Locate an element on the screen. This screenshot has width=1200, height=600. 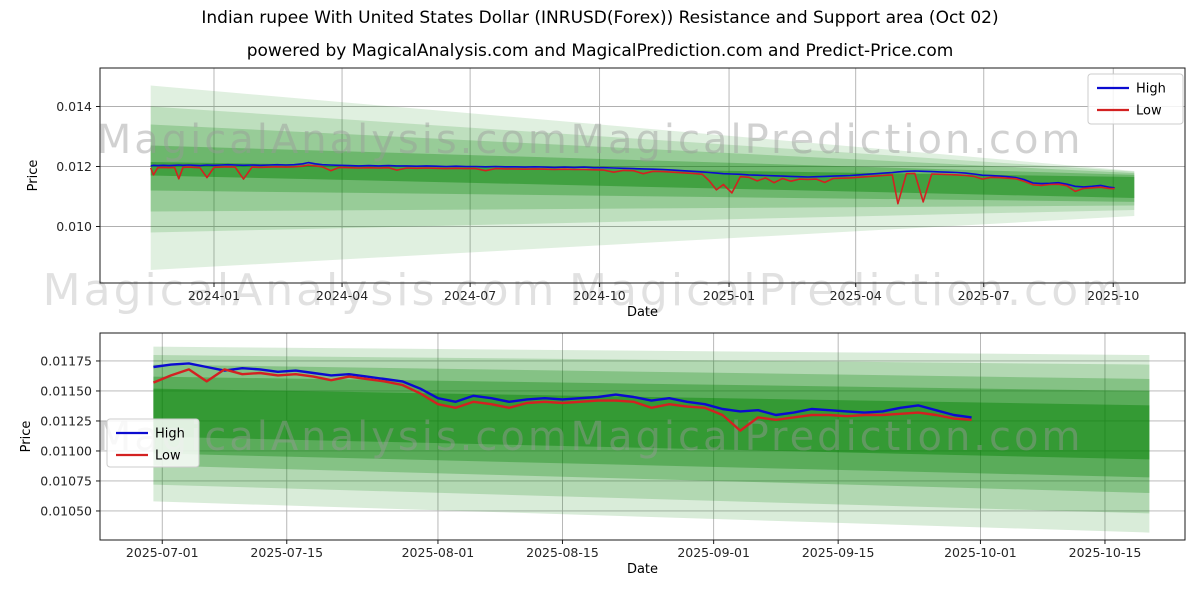
x-tick-label: 2024-10 is located at coordinates (599, 295).